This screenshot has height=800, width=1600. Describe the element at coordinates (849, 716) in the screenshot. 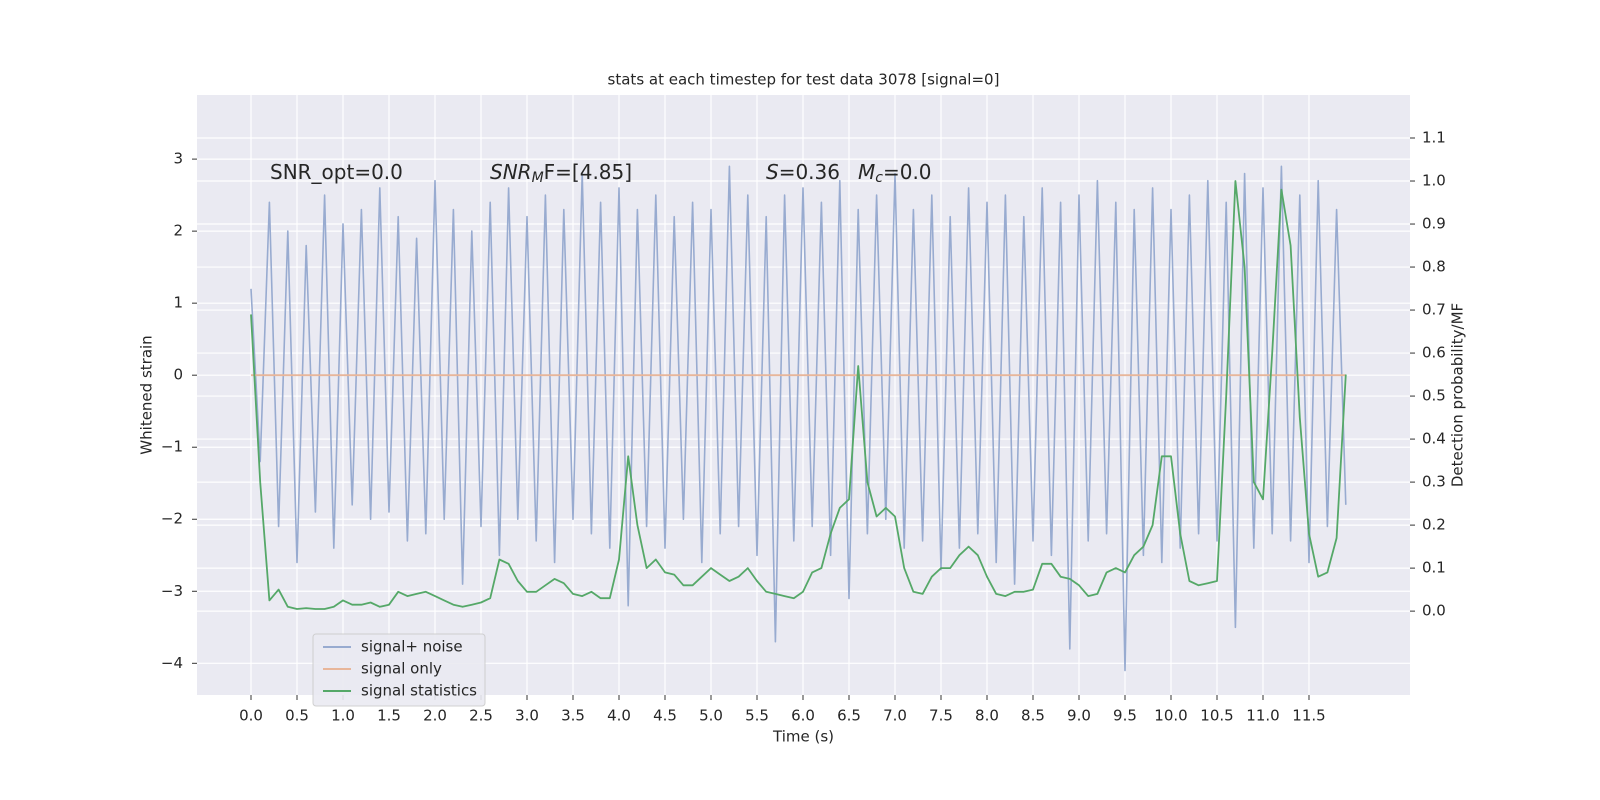

I see `x-tick-label: 6.5` at that location.